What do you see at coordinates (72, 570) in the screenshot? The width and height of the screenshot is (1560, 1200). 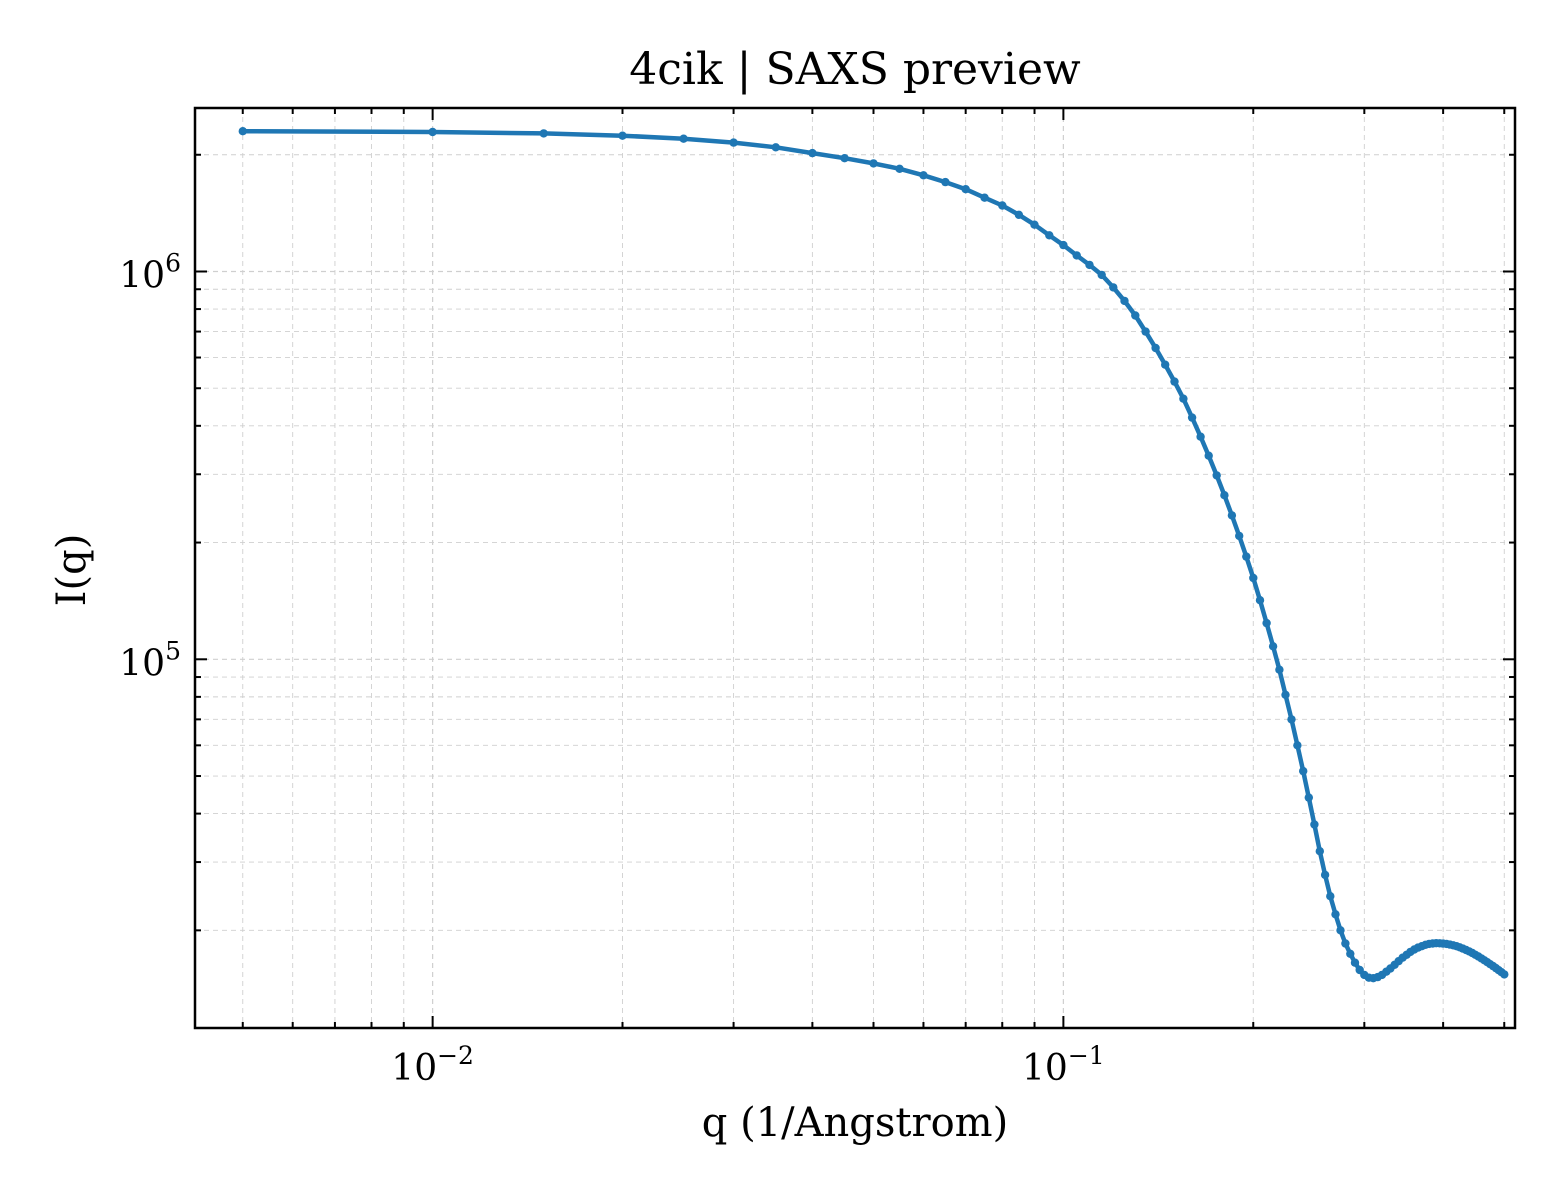 I see `y-axis-label: I(q)` at bounding box center [72, 570].